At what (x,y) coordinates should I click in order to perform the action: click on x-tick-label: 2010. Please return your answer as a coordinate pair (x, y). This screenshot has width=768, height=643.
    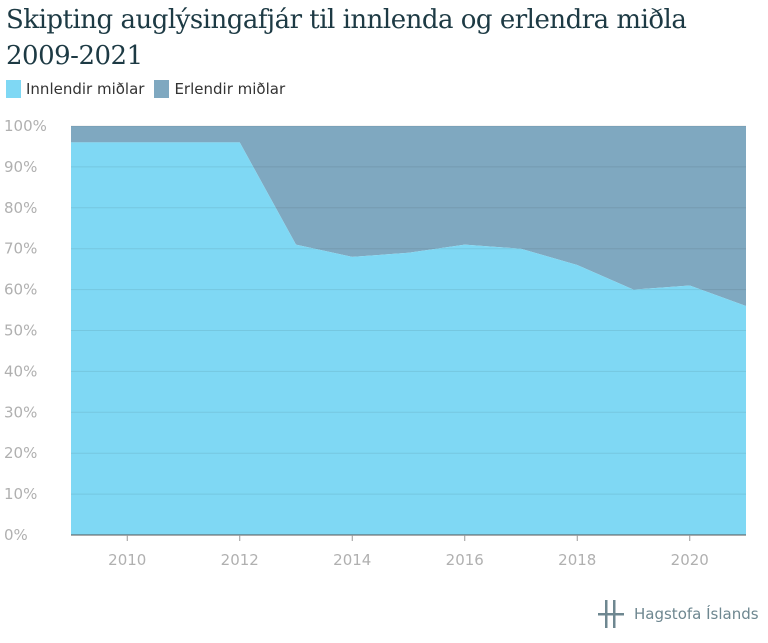
    Looking at the image, I should click on (127, 560).